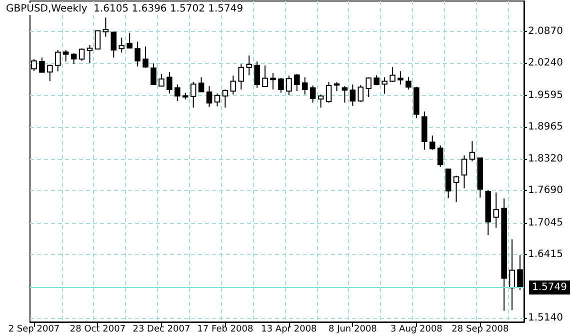  Describe the element at coordinates (545, 222) in the screenshot. I see `y-tick-label: 1.7045` at that location.